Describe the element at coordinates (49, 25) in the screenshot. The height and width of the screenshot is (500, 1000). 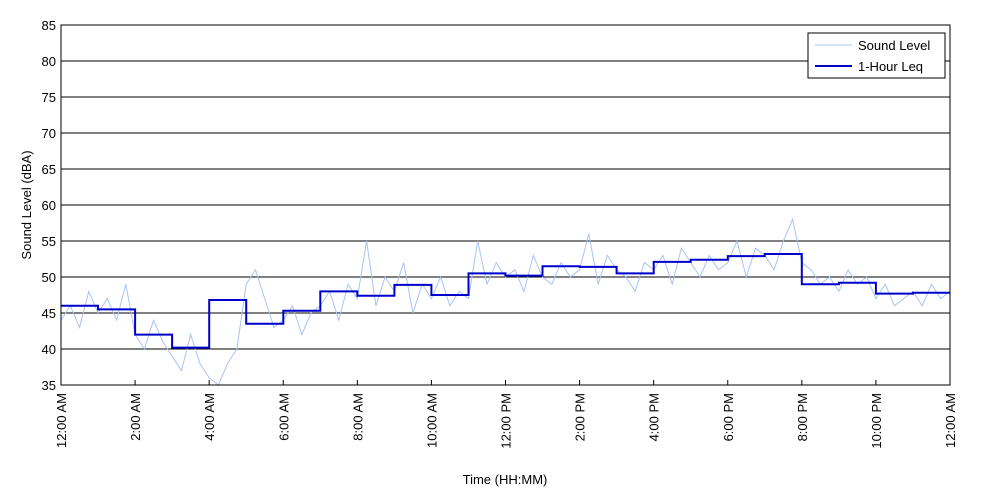
I see `y-tick-label: 85` at that location.